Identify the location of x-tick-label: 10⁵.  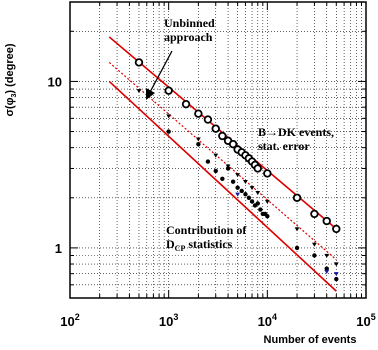
(365, 320).